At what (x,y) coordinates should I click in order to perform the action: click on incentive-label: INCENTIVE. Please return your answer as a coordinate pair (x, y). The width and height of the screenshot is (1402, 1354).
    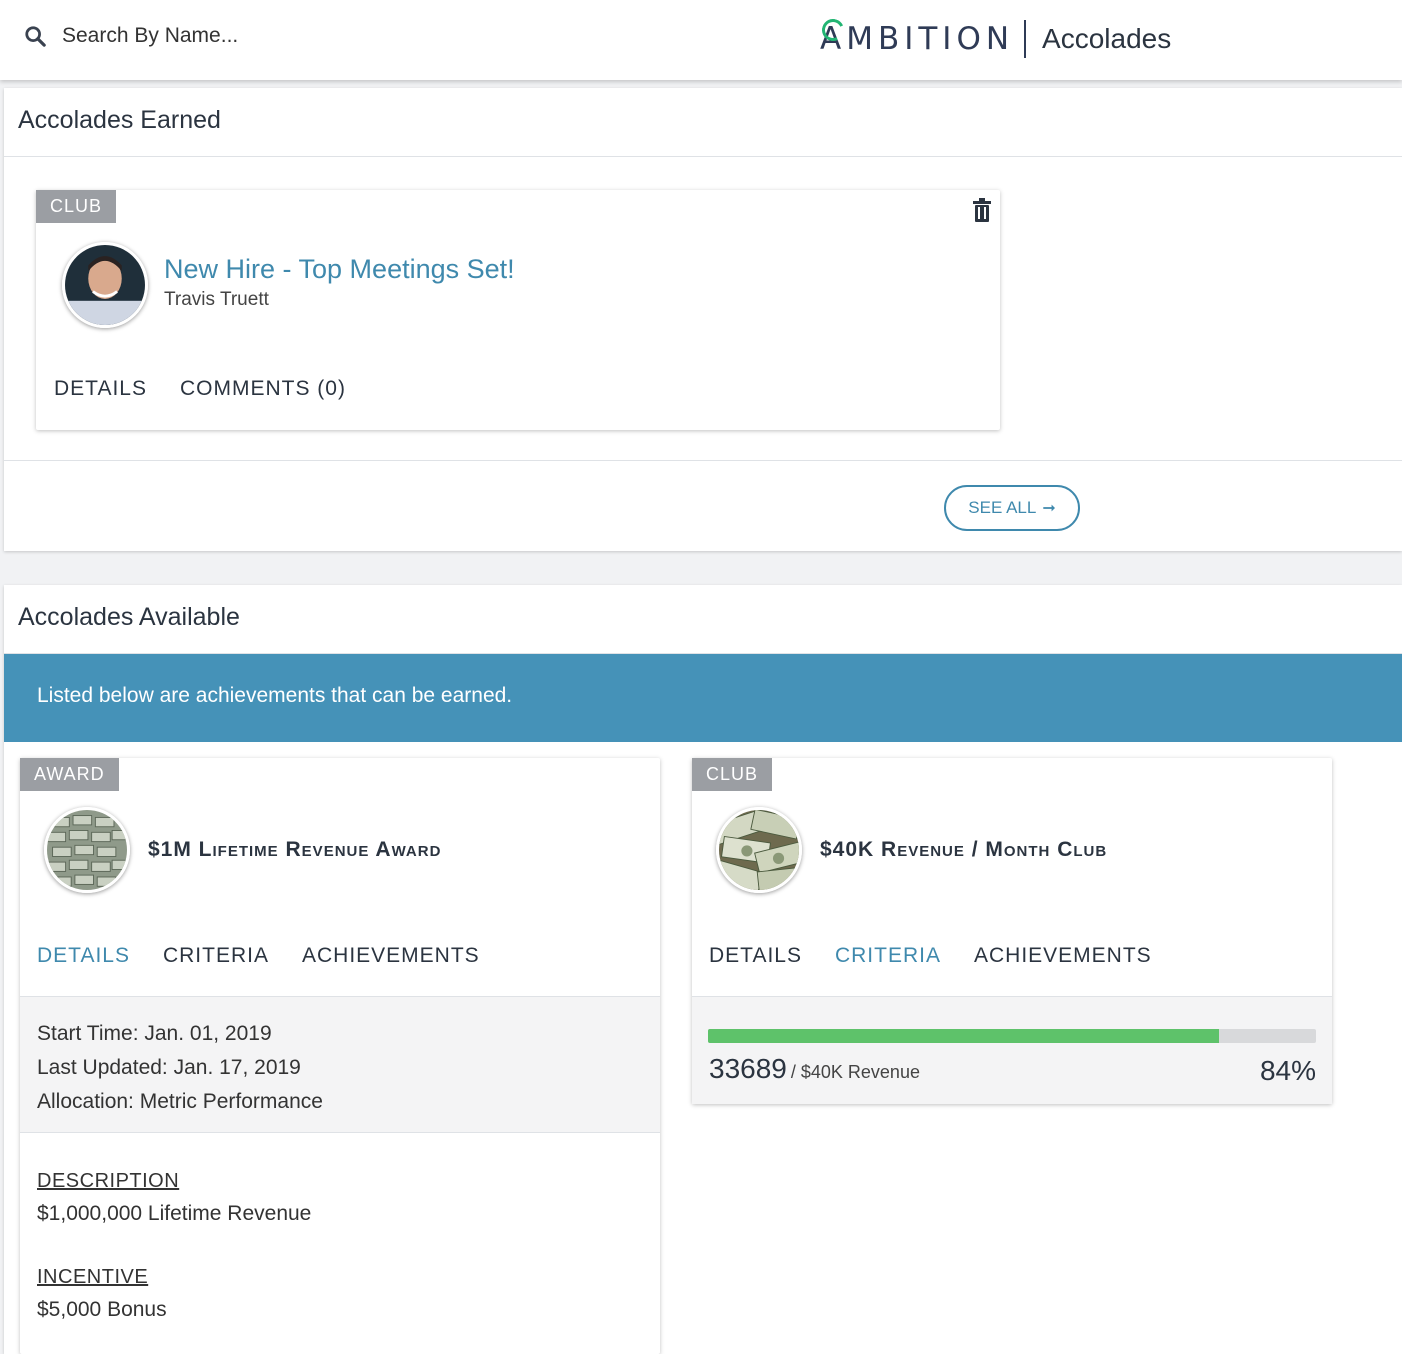
    Looking at the image, I should click on (93, 1277).